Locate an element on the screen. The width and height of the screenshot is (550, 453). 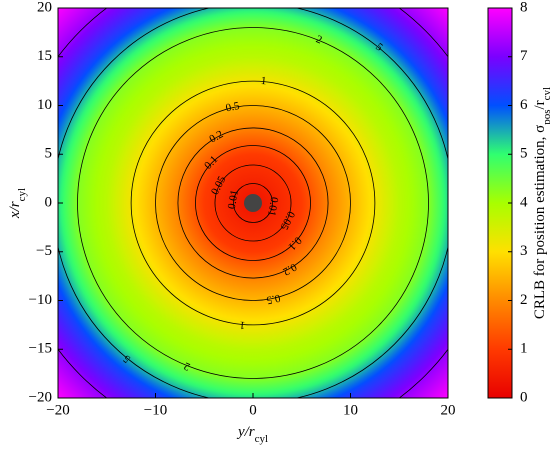
colorbar-tick-label: 6 is located at coordinates (524, 105).